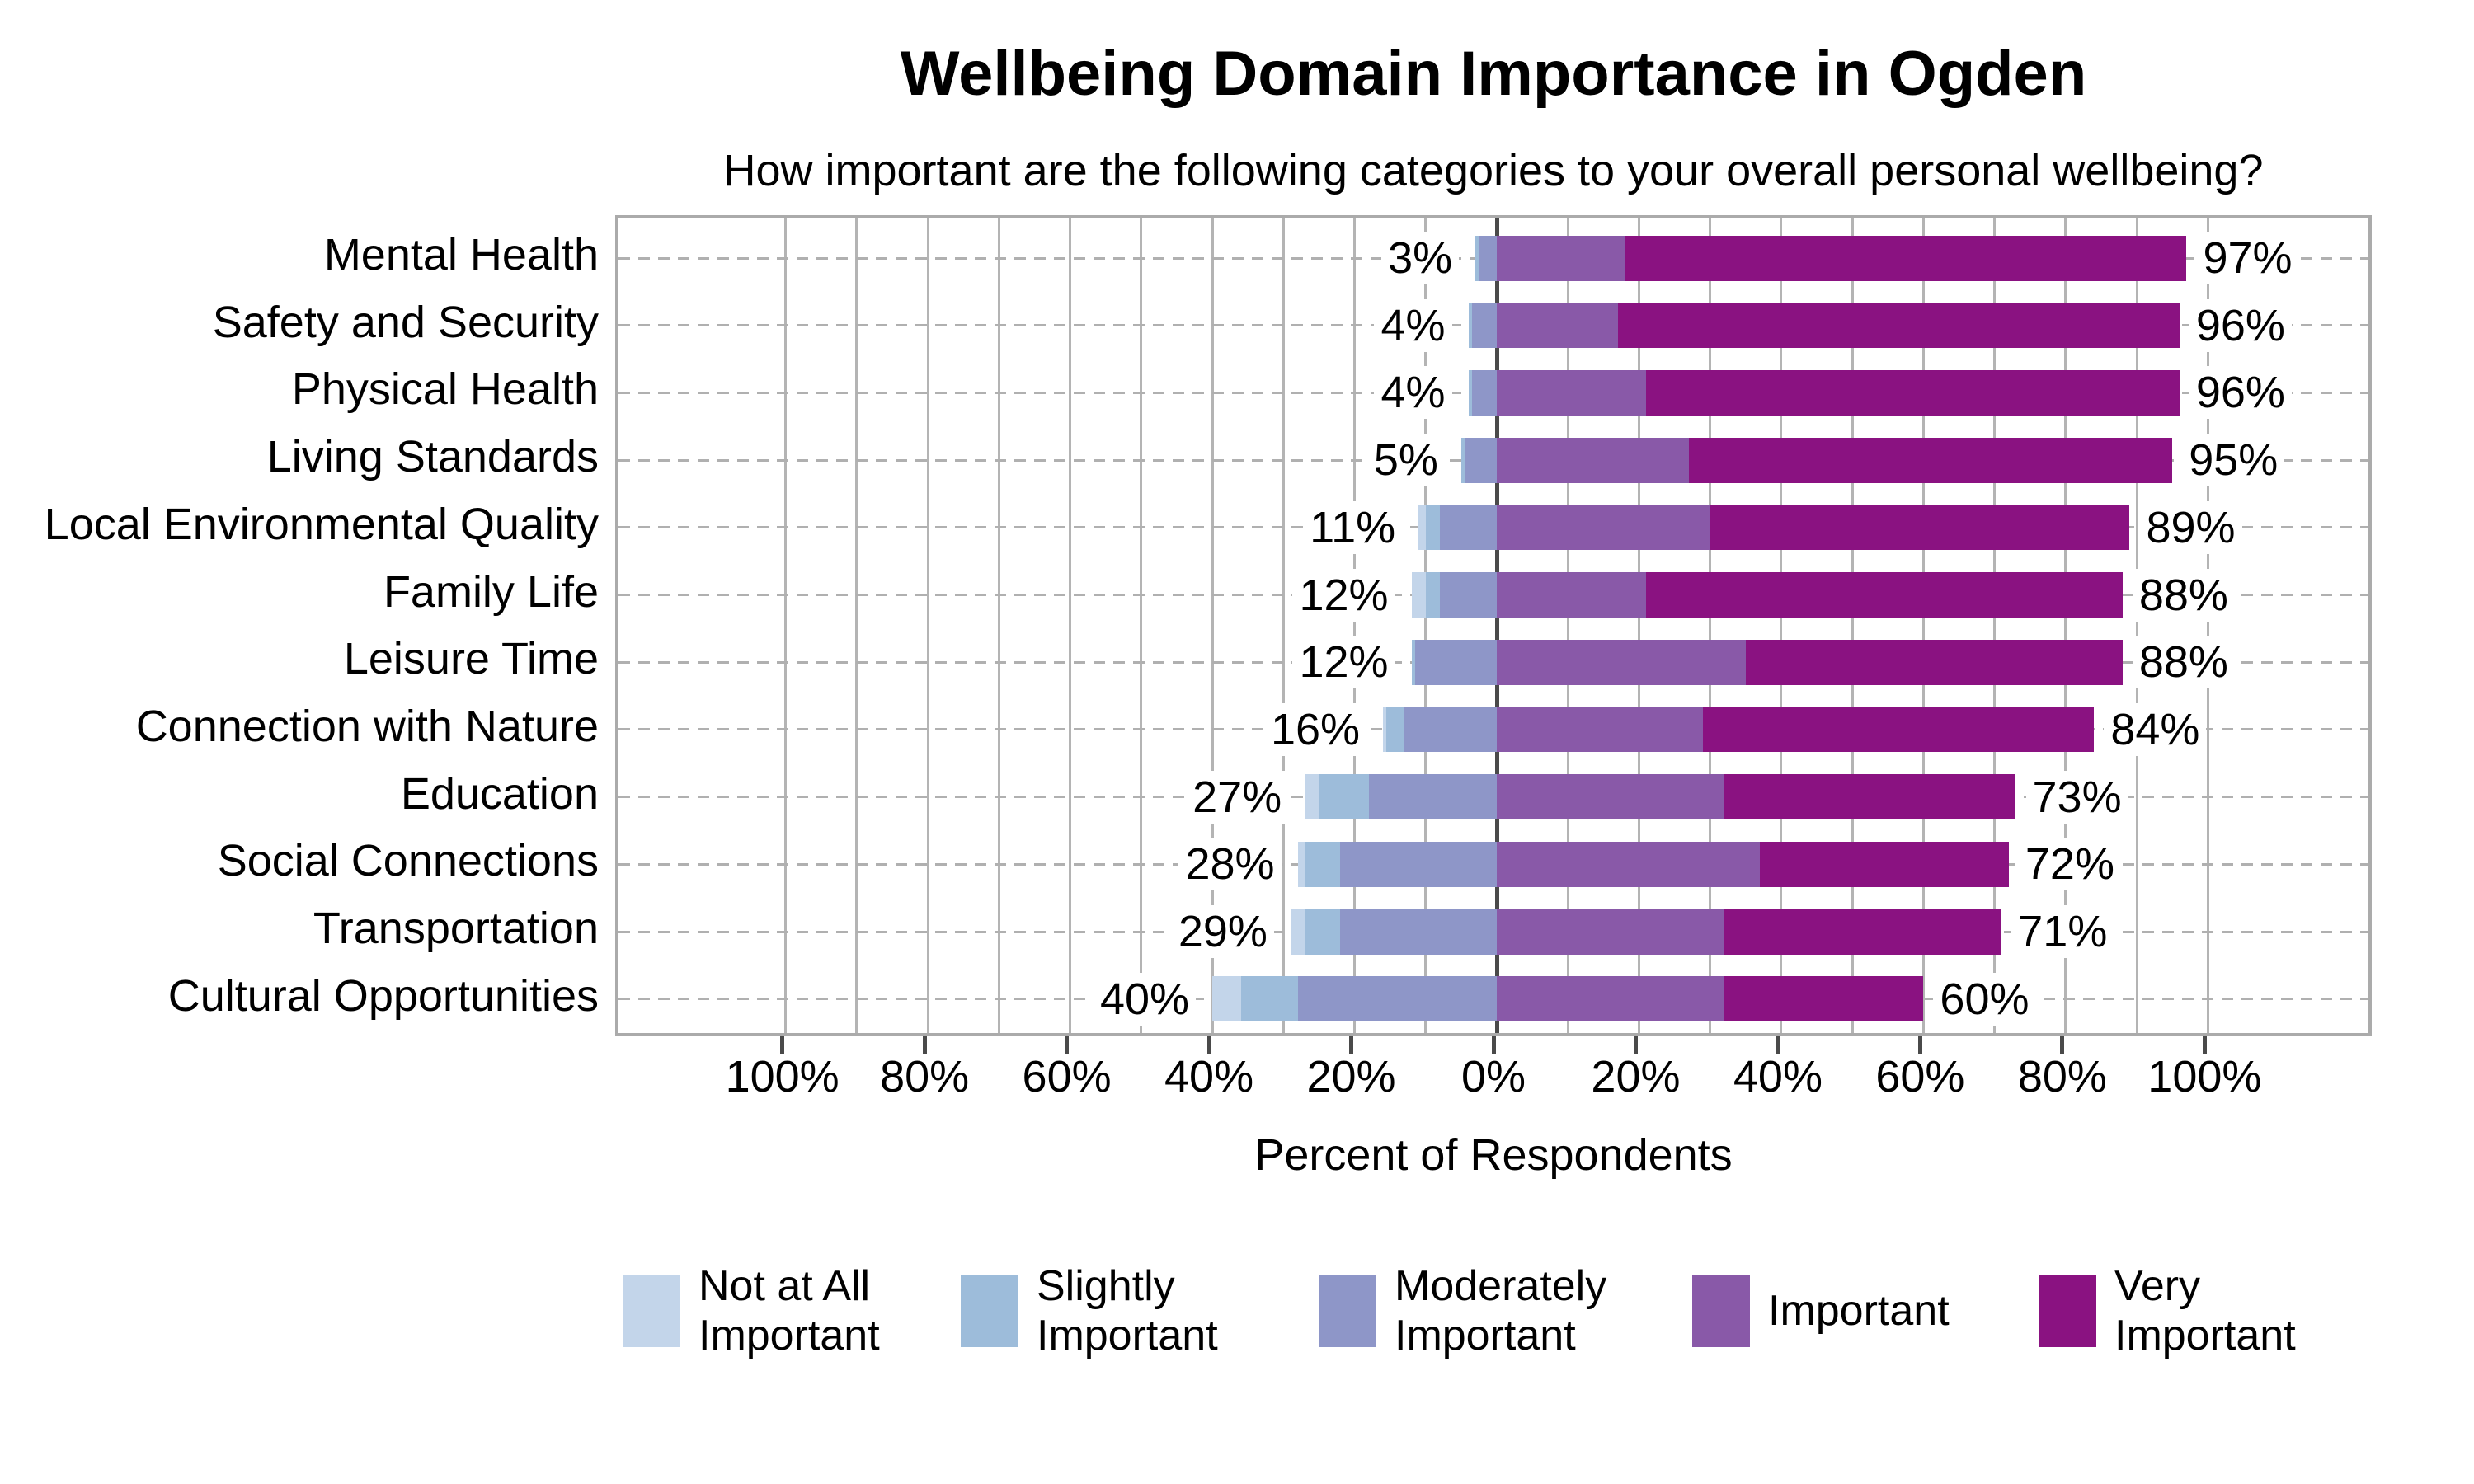 The height and width of the screenshot is (1484, 2474). Describe the element at coordinates (432, 457) in the screenshot. I see `category-label: Living Standards` at that location.